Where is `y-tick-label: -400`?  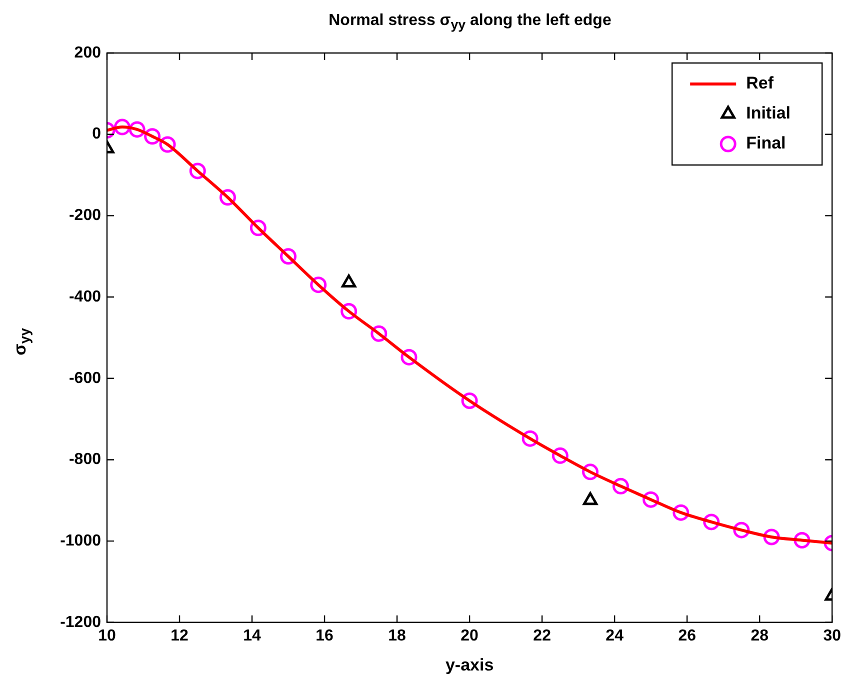 y-tick-label: -400 is located at coordinates (85, 297).